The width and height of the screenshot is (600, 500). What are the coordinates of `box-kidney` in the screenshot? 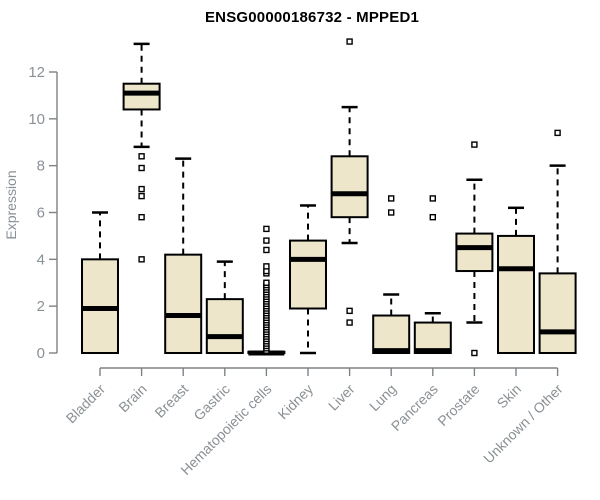 It's located at (308, 279).